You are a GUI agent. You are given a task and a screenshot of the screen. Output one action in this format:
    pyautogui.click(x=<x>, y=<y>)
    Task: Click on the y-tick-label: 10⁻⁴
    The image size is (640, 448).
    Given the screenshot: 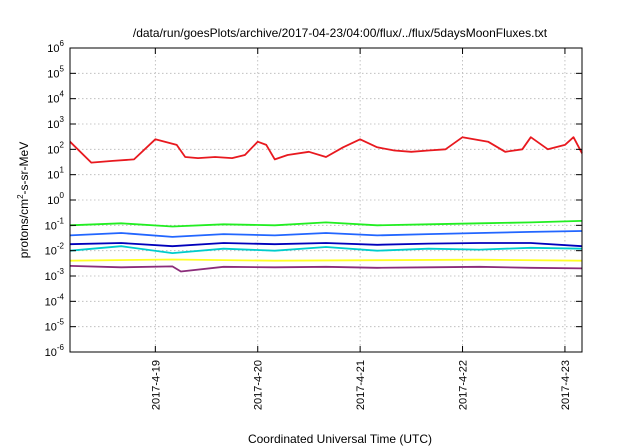 What is the action you would take?
    pyautogui.click(x=55, y=300)
    